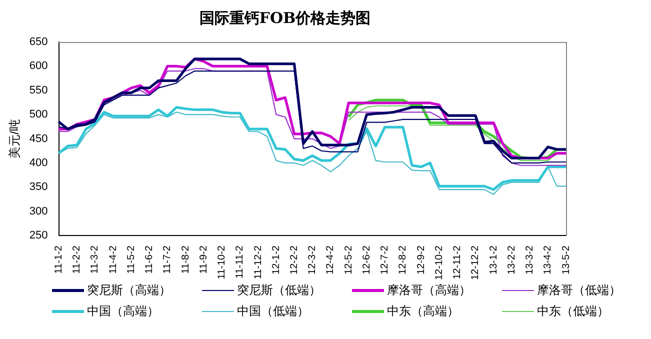 This screenshot has width=651, height=339. What do you see at coordinates (129, 290) in the screenshot?
I see `legend-label: 突尼斯（高端）` at bounding box center [129, 290].